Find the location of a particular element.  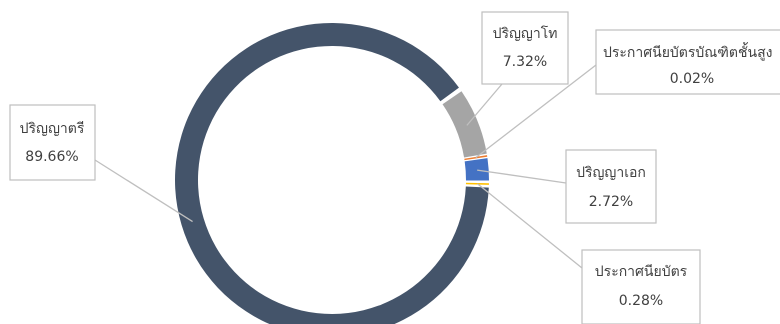

callout-master: ปริญญาโท 7.32% is located at coordinates (525, 48).